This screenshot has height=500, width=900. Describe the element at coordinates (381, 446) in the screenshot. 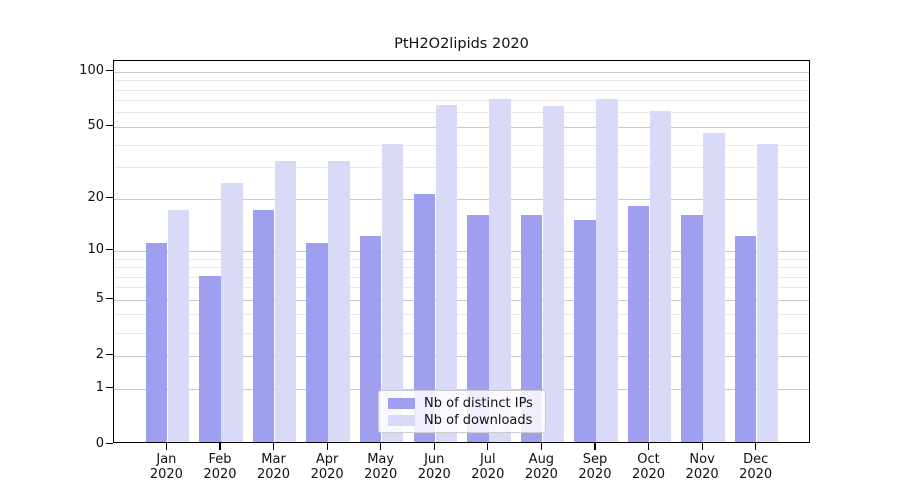

I see `x-tick-May` at that location.